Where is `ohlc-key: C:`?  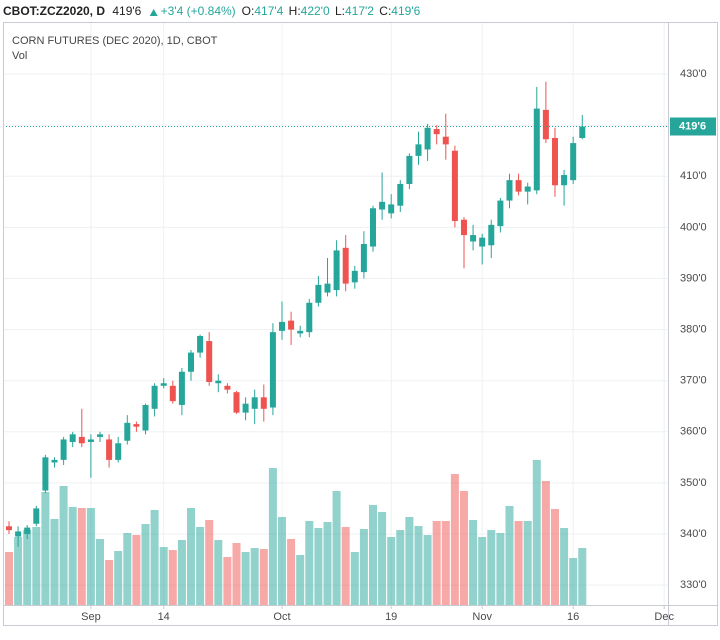 ohlc-key: C: is located at coordinates (385, 11).